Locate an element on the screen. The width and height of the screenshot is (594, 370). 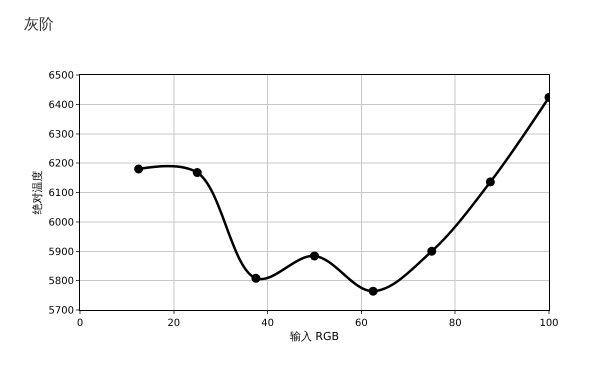
x-tick-label: 0 is located at coordinates (80, 323).